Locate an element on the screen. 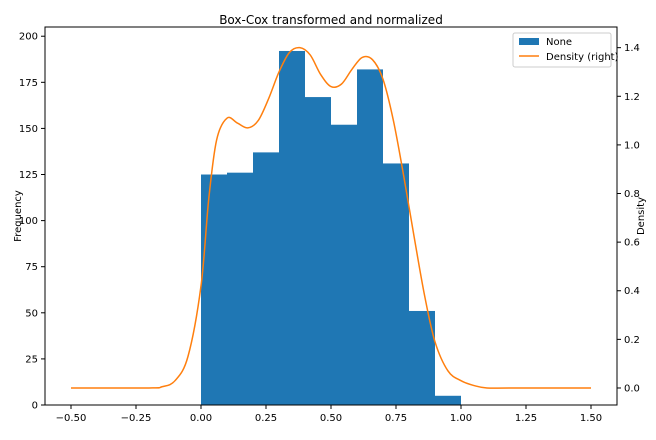 The image size is (656, 440). y-tick-label: 175 is located at coordinates (28, 83).